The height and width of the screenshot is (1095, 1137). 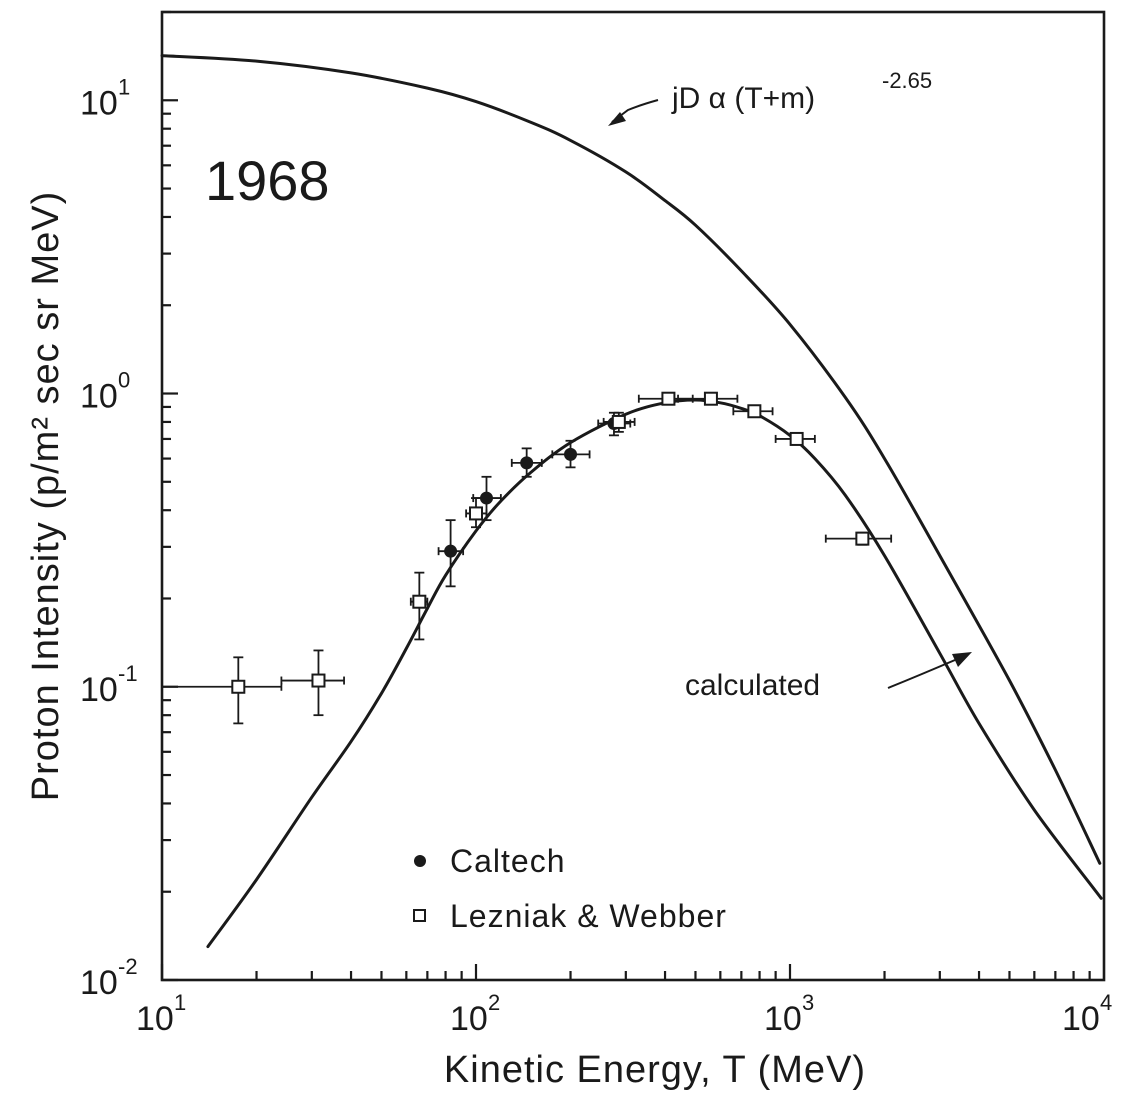 I want to click on calculated-curve-label: calculated, so click(x=752, y=685).